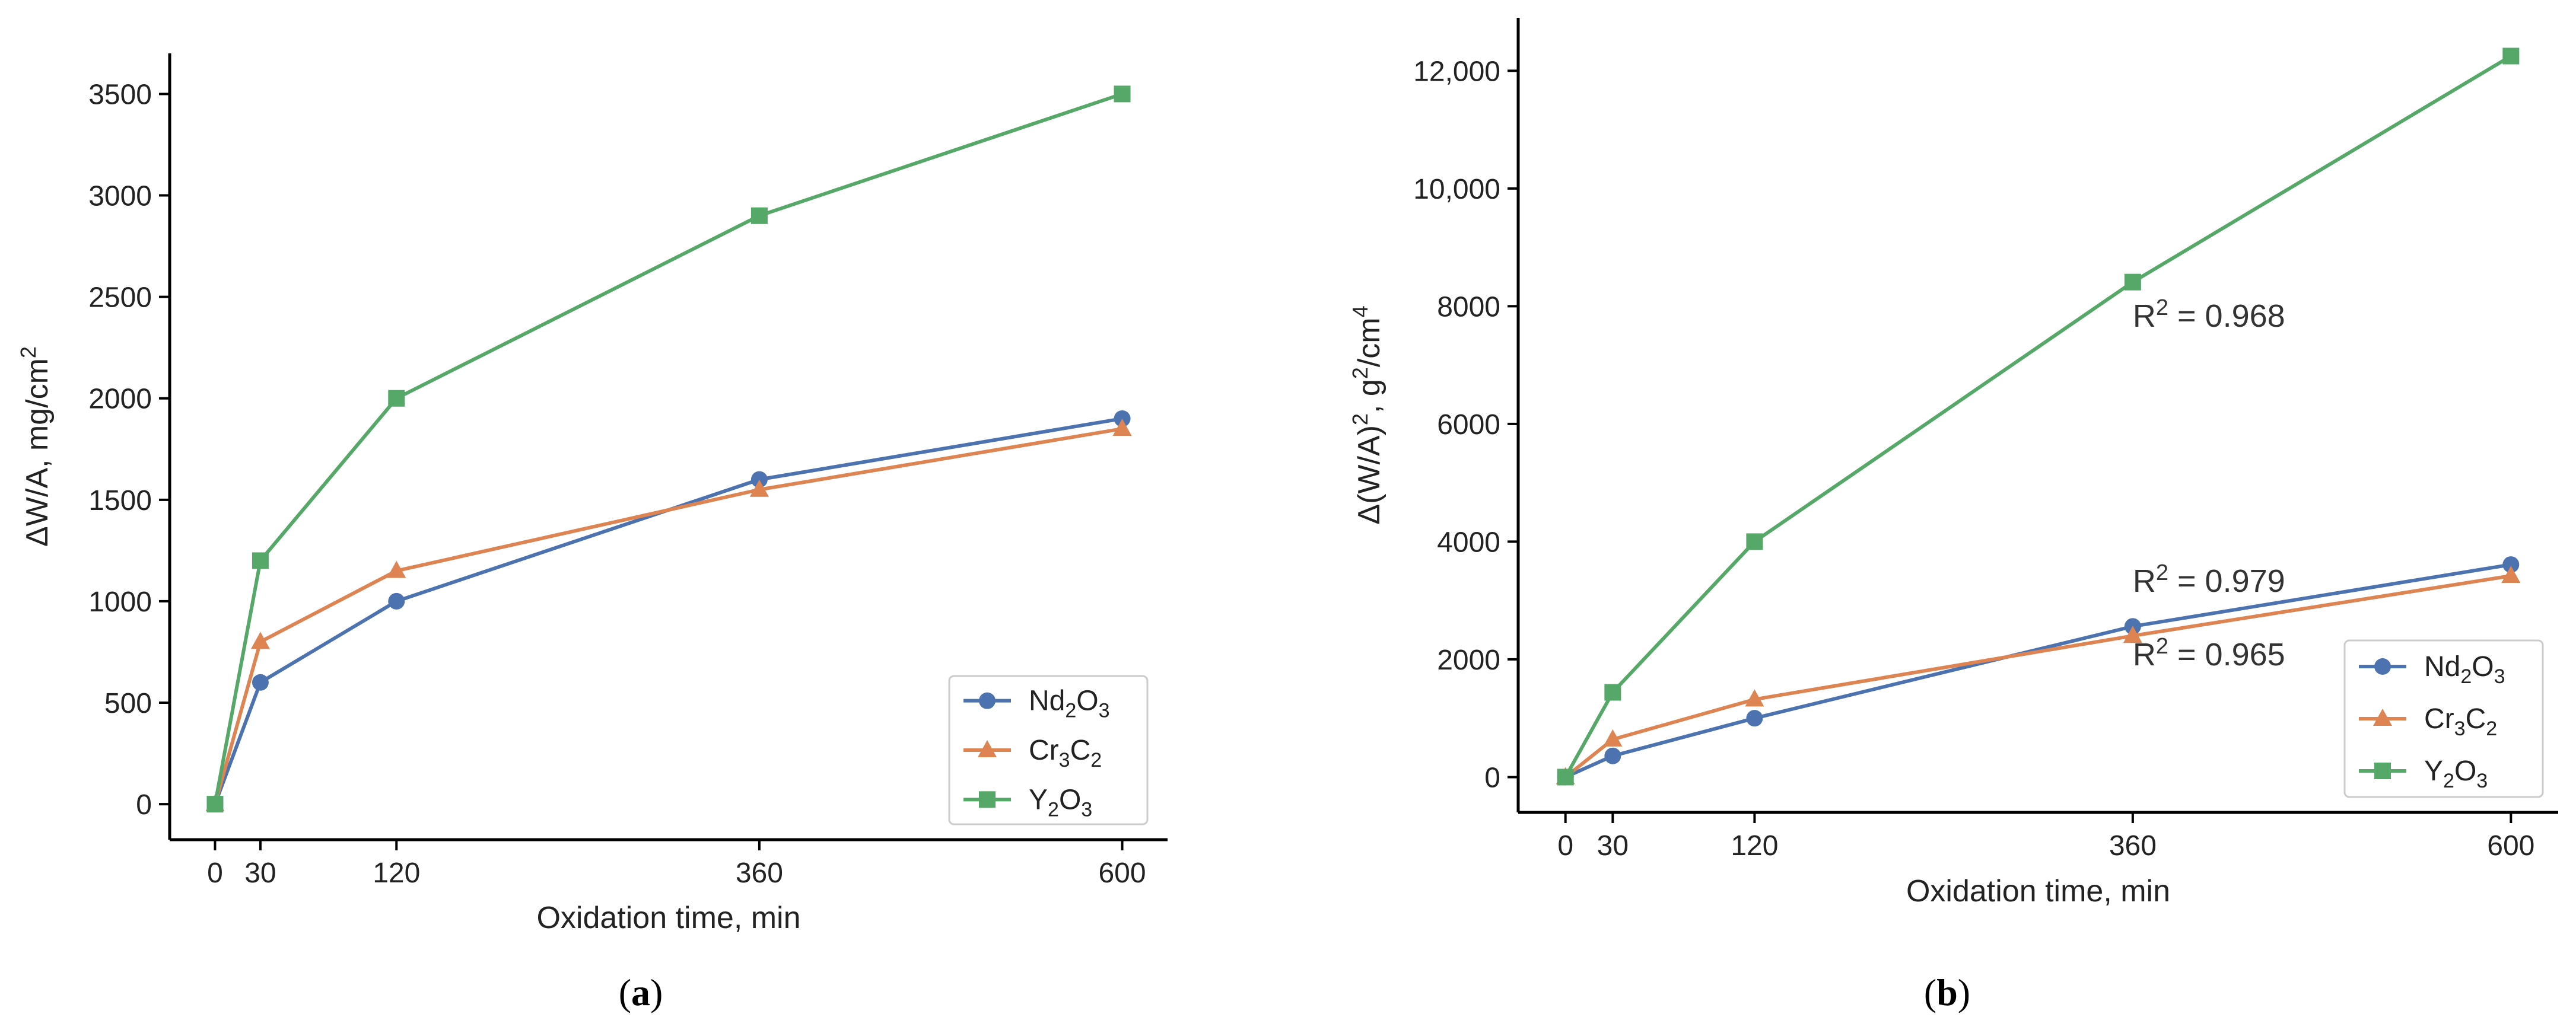 The image size is (2576, 1033). Describe the element at coordinates (120, 602) in the screenshot. I see `y-tick-label: 1000` at that location.